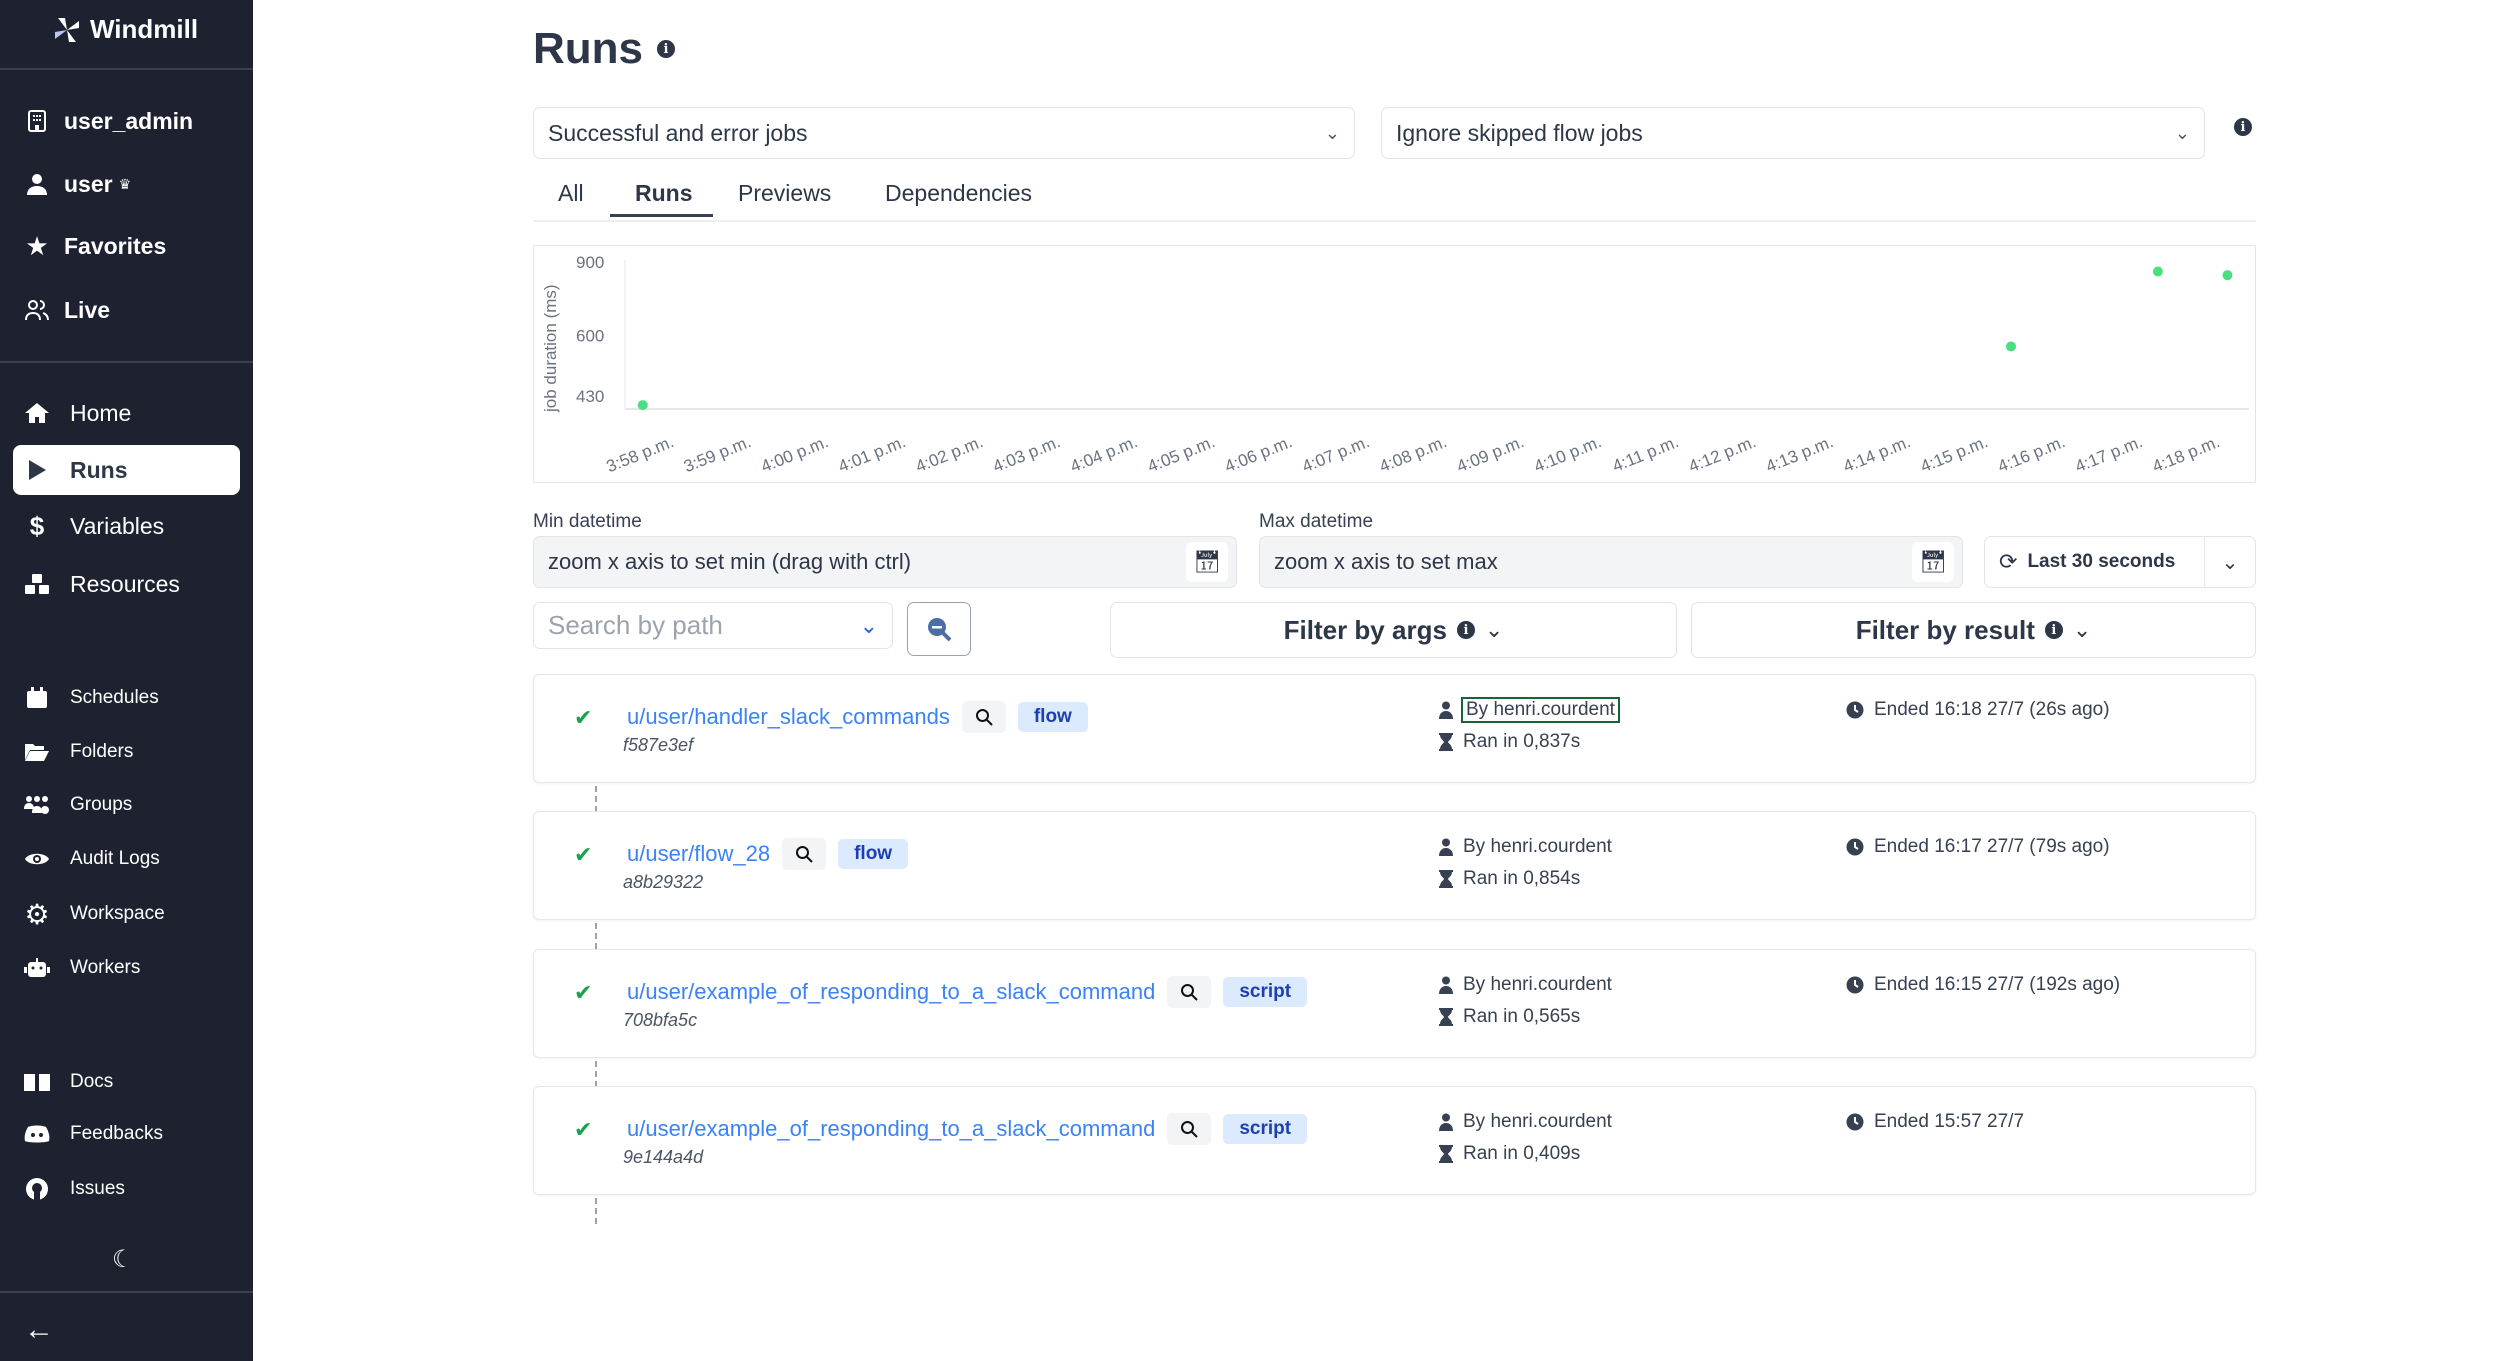 The image size is (2500, 1361). I want to click on sidebar-item-schedules: Schedules, so click(126, 698).